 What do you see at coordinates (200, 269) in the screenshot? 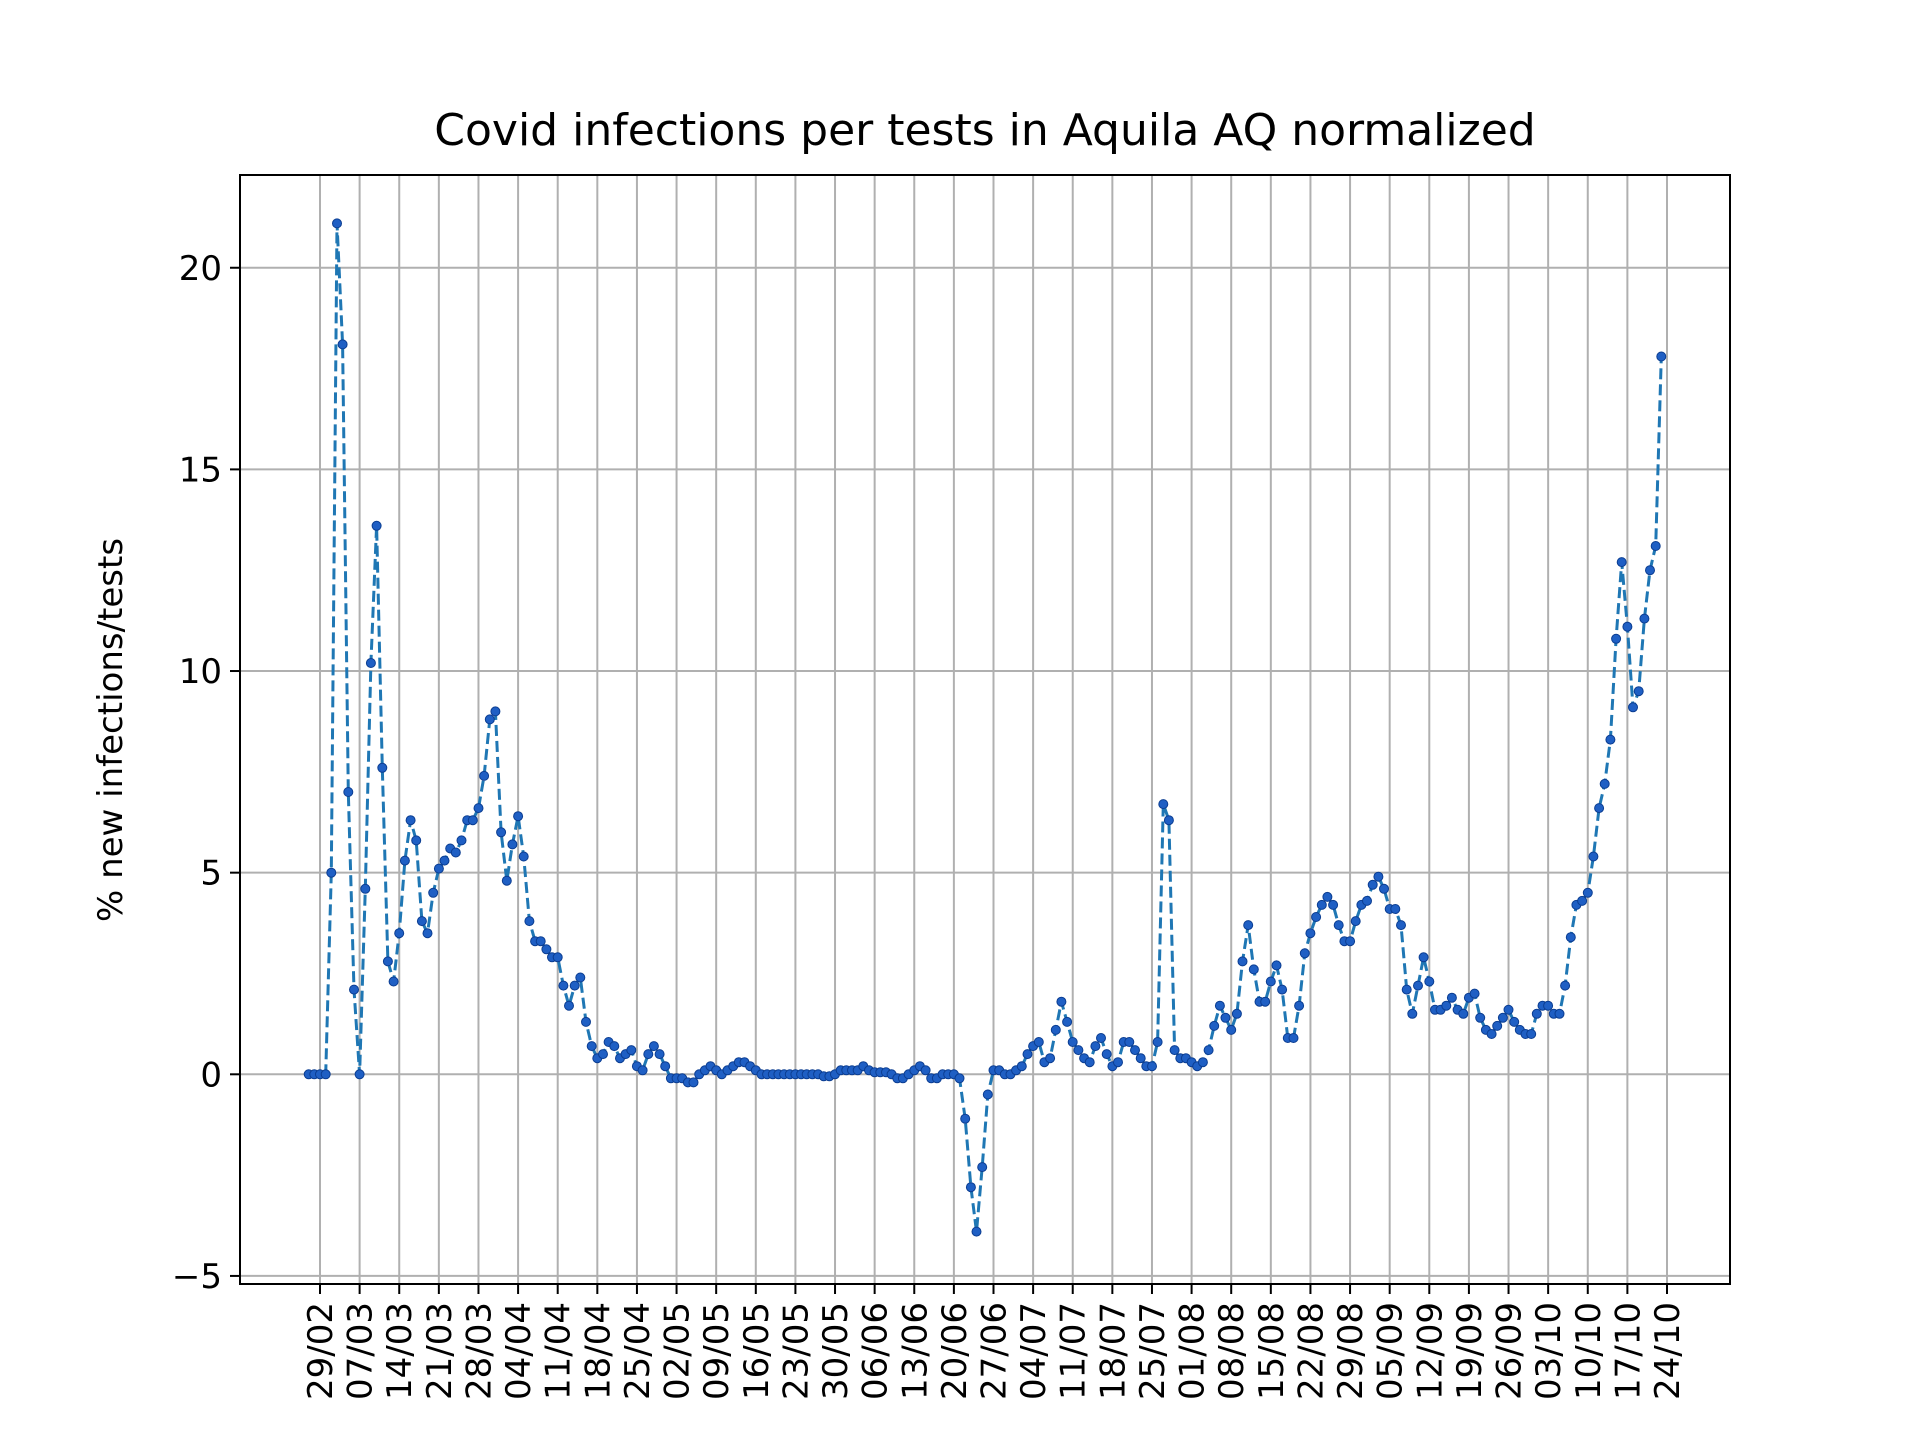
I see `y-tick-label: 20` at bounding box center [200, 269].